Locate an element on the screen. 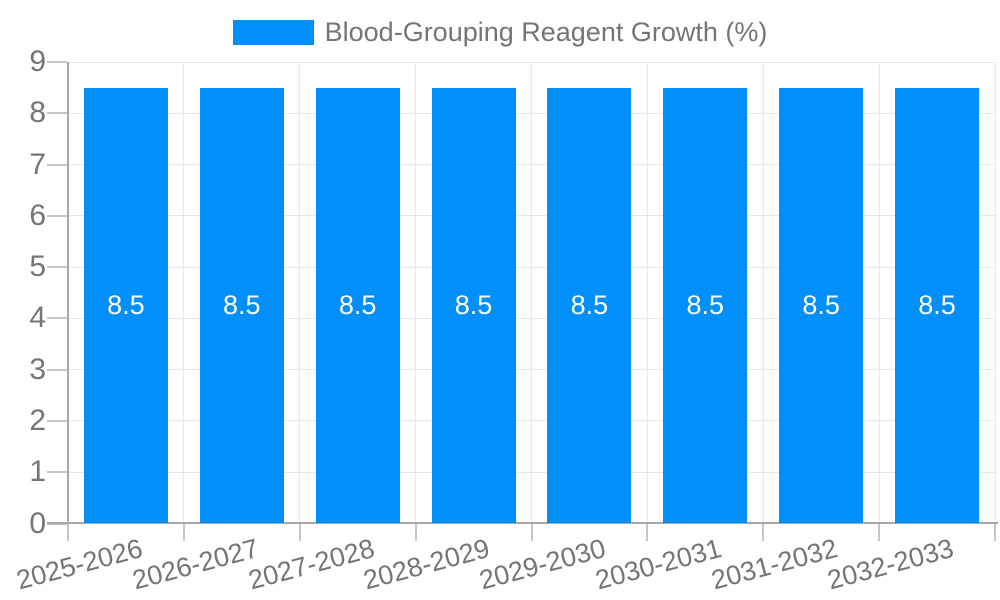 The width and height of the screenshot is (1000, 600). y-axis-label: 8 is located at coordinates (37, 113).